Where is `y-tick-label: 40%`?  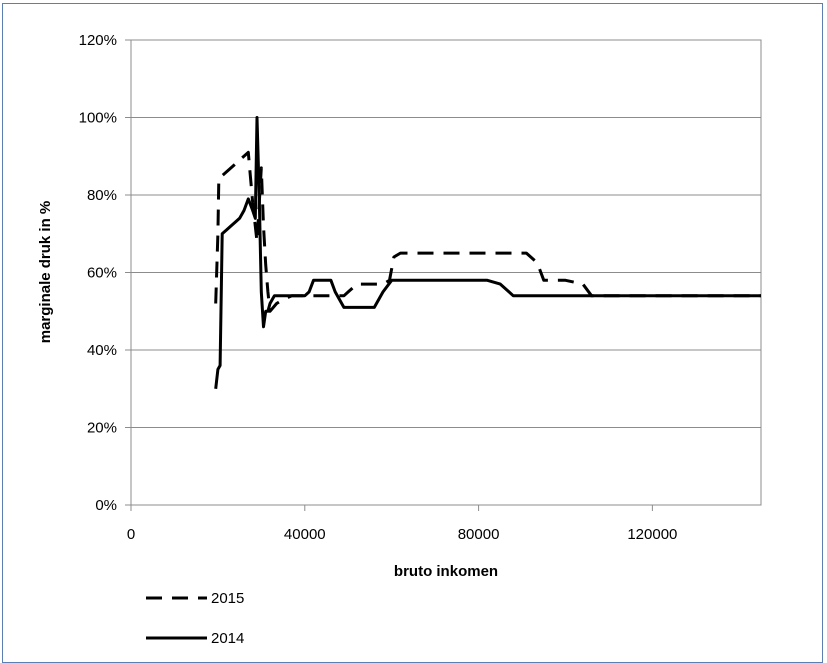
y-tick-label: 40% is located at coordinates (102, 350).